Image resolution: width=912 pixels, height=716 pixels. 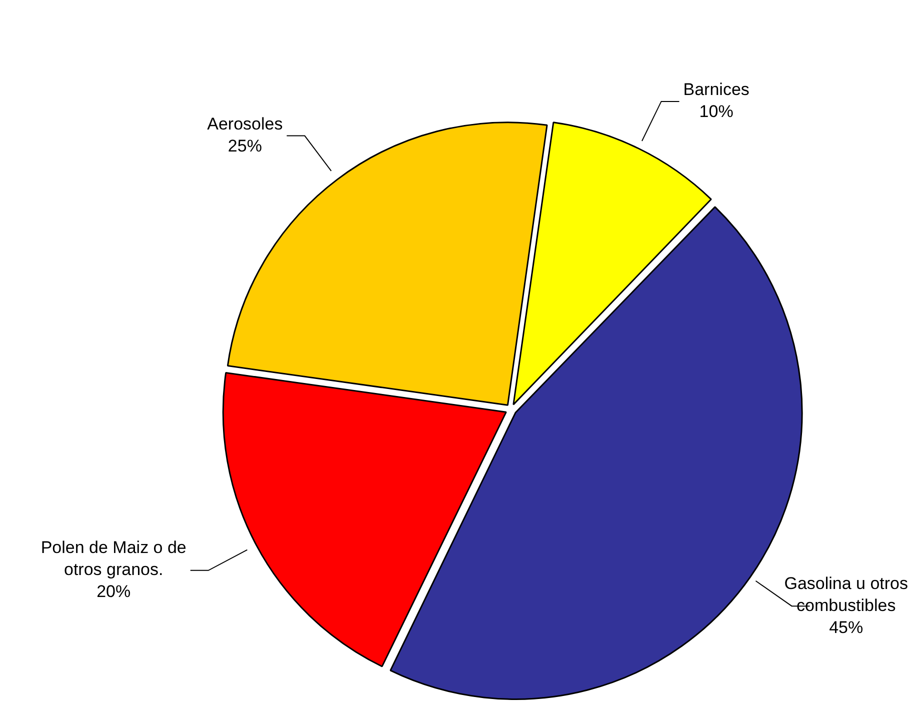 I want to click on data-label: 10%, so click(x=716, y=112).